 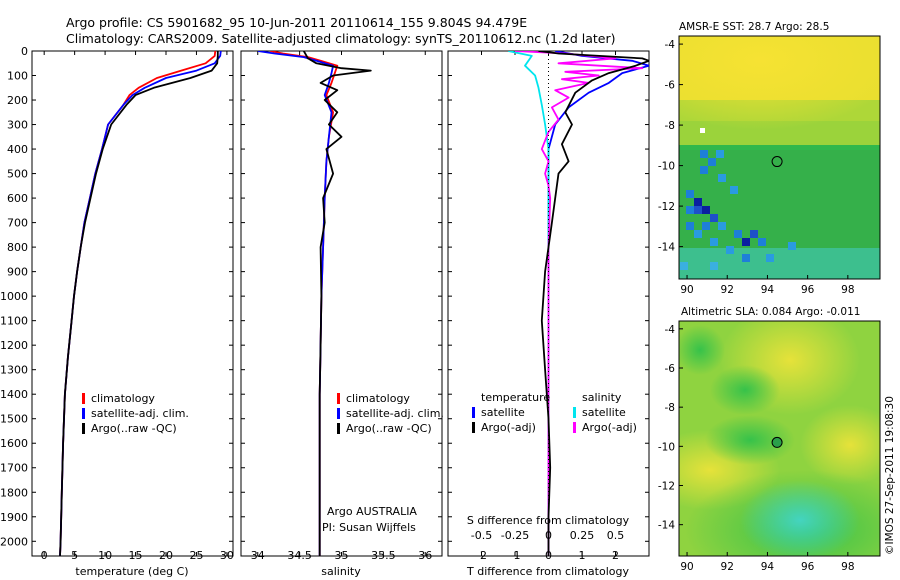 I want to click on legend-title-salinity: salinity, so click(x=602, y=397).